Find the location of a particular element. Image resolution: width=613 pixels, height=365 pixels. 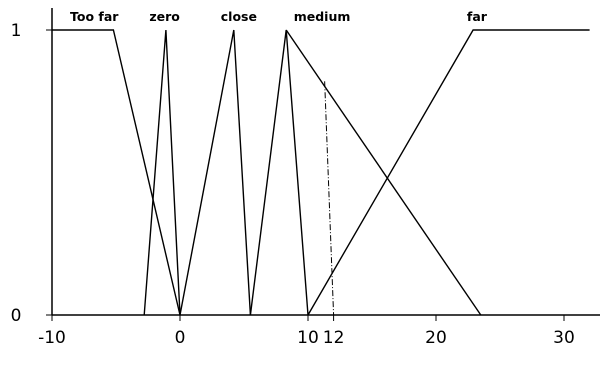

x-tick-label: 12 is located at coordinates (334, 338).